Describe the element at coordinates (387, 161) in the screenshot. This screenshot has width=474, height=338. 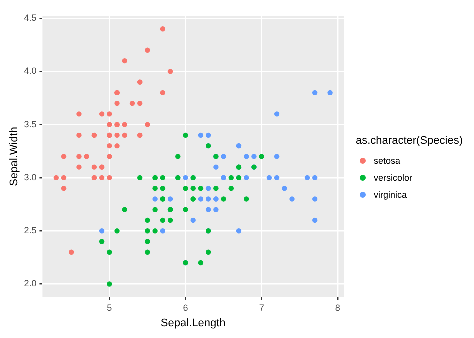
I see `legend-label: setosa` at that location.